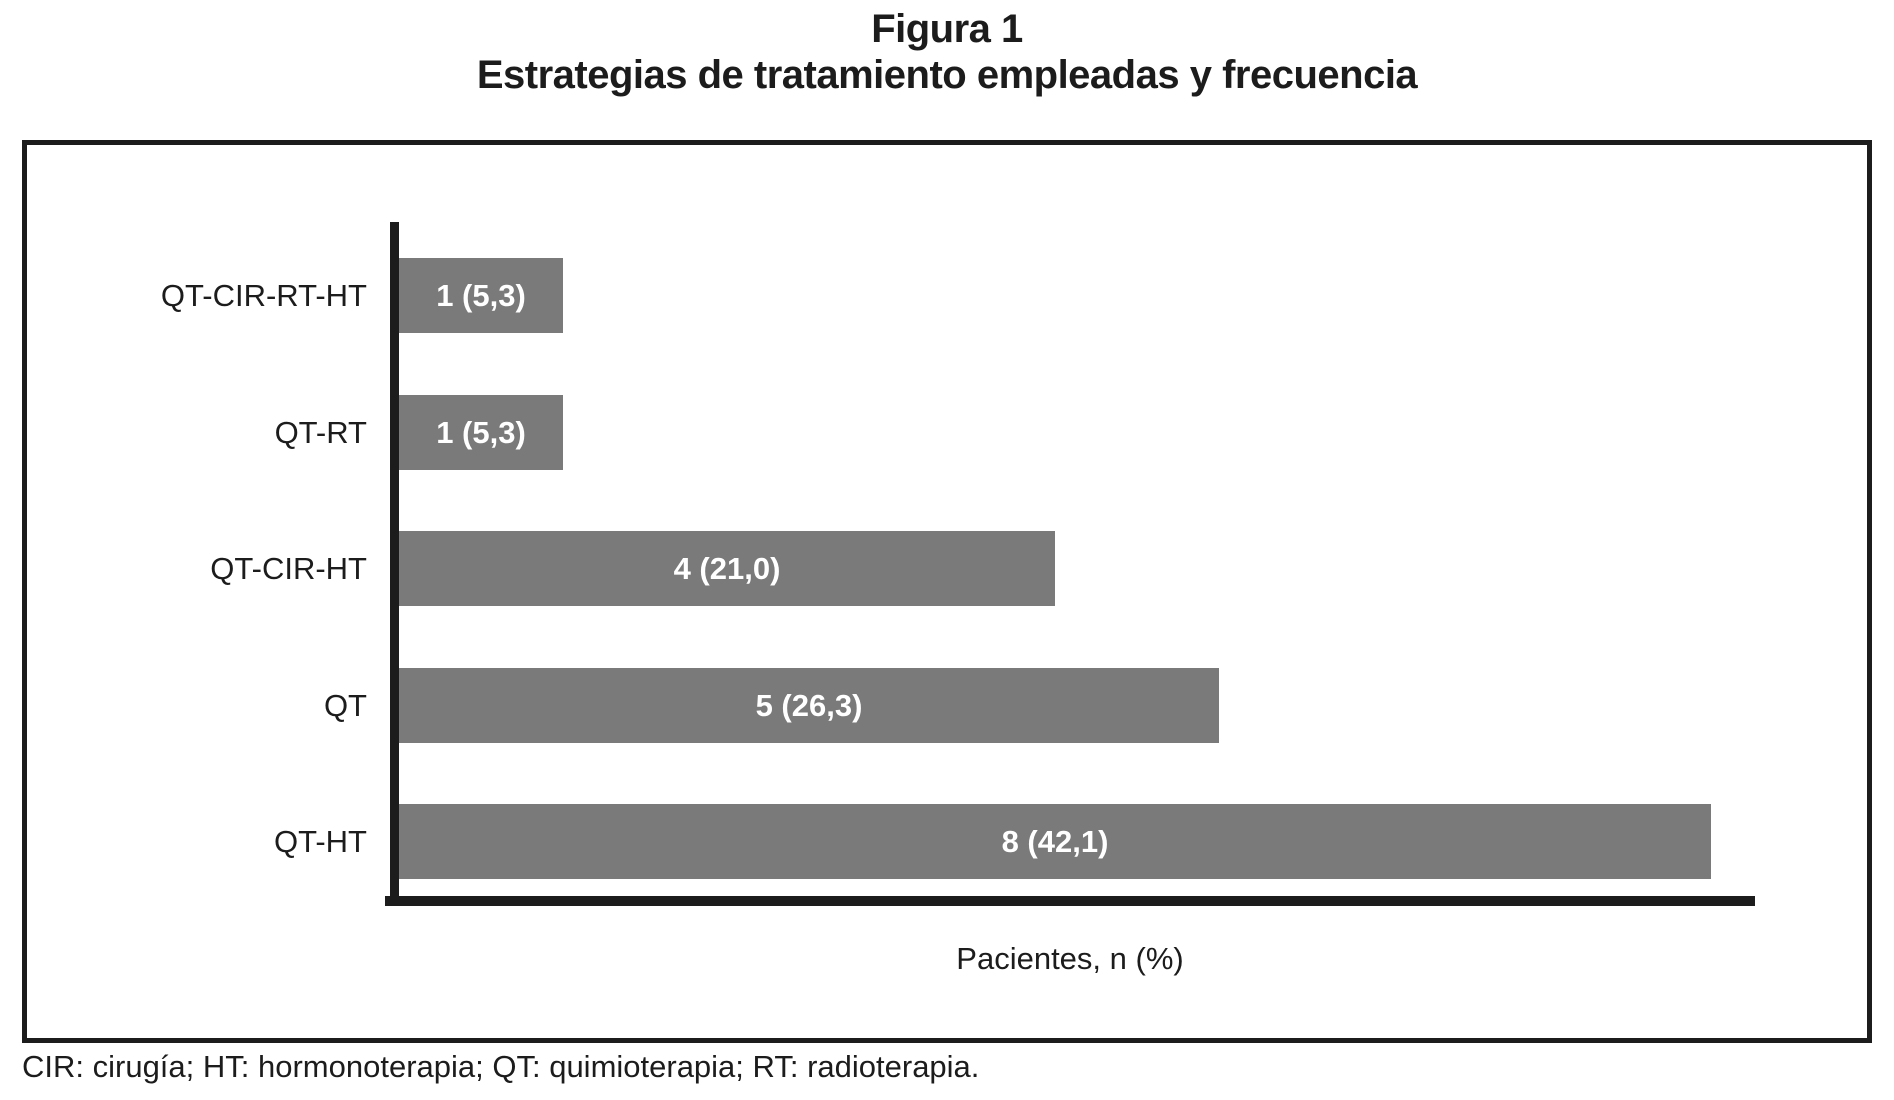 Image resolution: width=1894 pixels, height=1100 pixels. Describe the element at coordinates (288, 568) in the screenshot. I see `category-label: QT-CIR-HT` at that location.